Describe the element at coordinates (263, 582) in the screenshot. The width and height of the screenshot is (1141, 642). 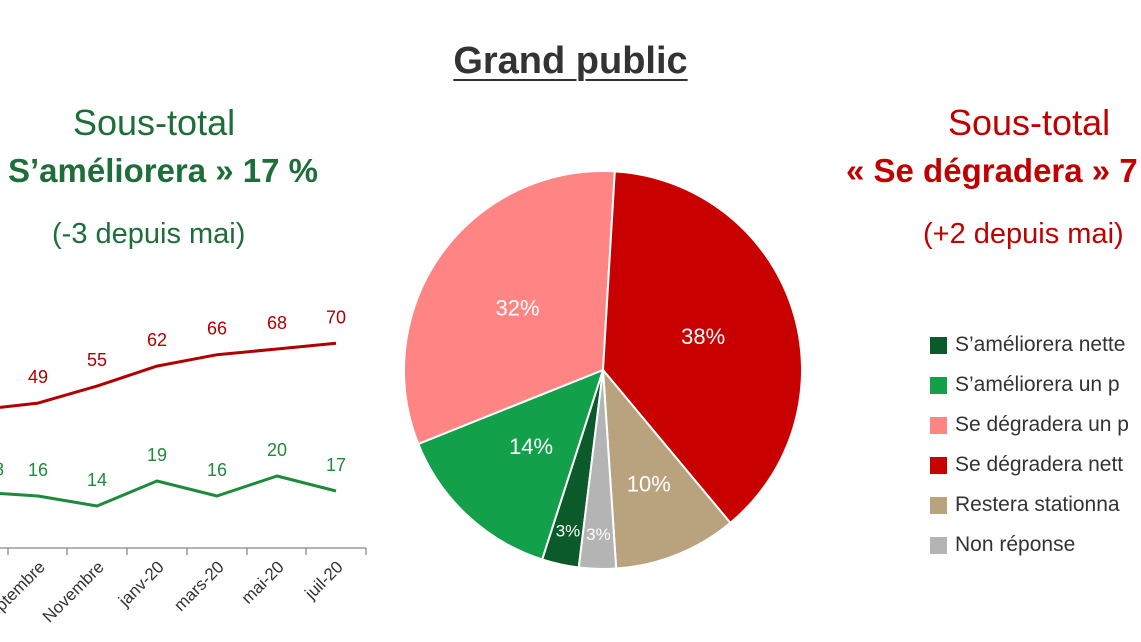
I see `x-tick-label: mai-20` at that location.